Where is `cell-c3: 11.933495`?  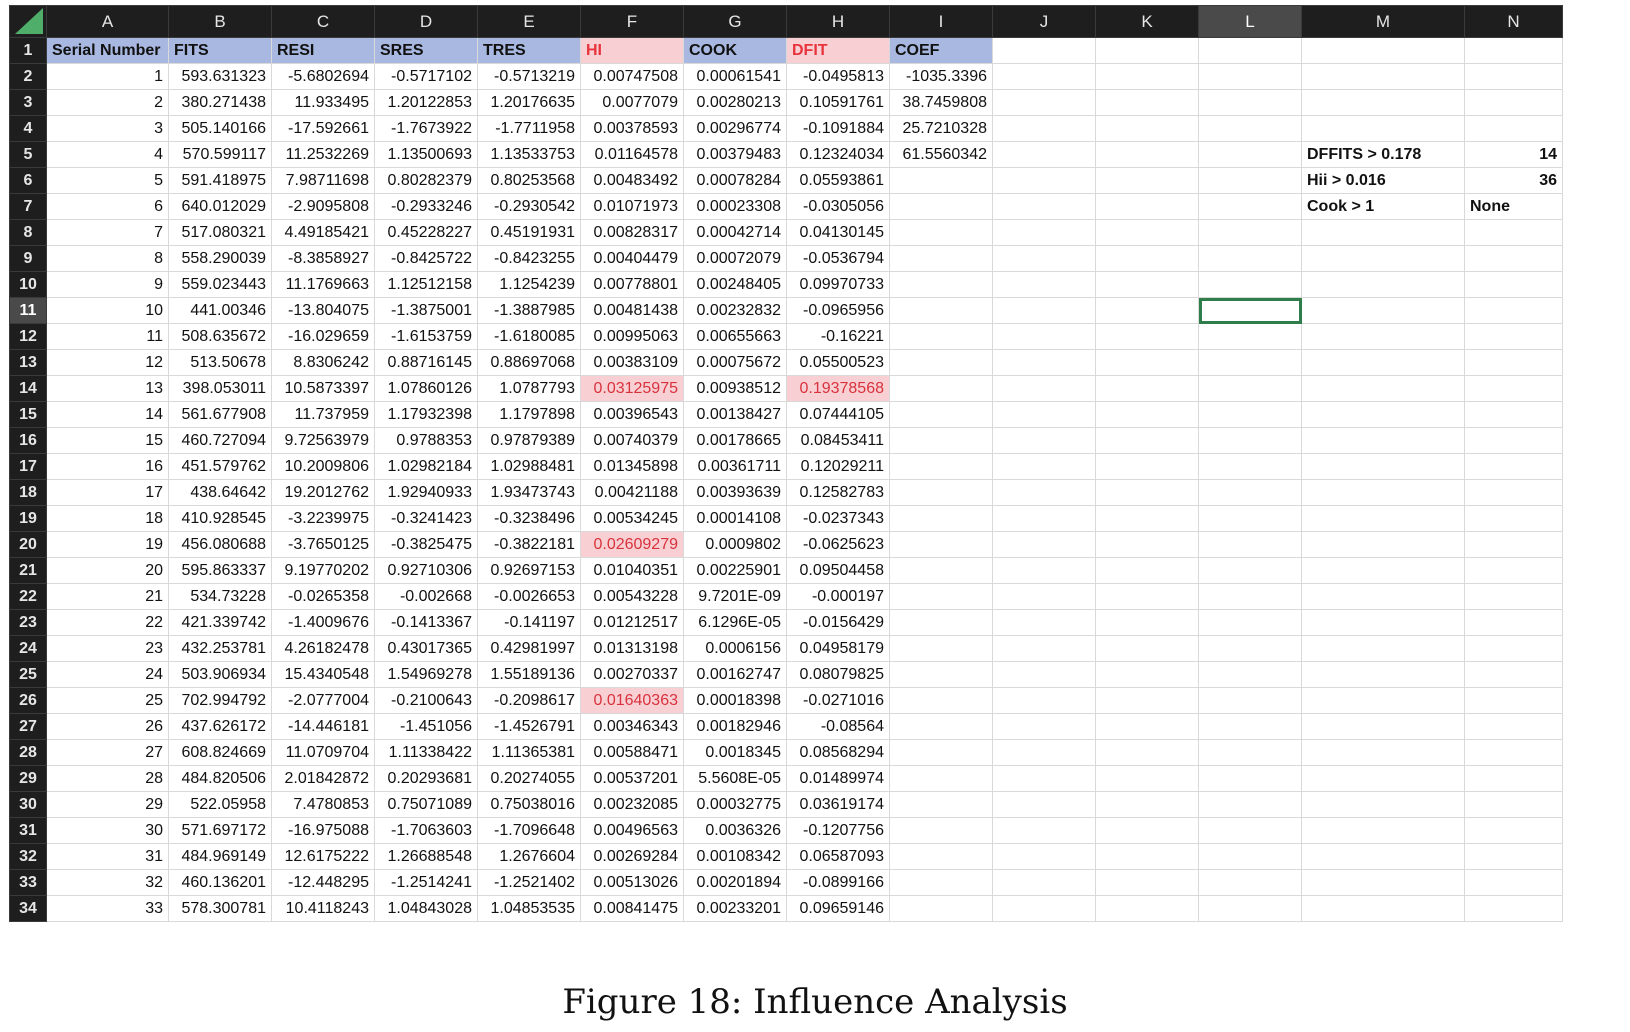 cell-c3: 11.933495 is located at coordinates (323, 102).